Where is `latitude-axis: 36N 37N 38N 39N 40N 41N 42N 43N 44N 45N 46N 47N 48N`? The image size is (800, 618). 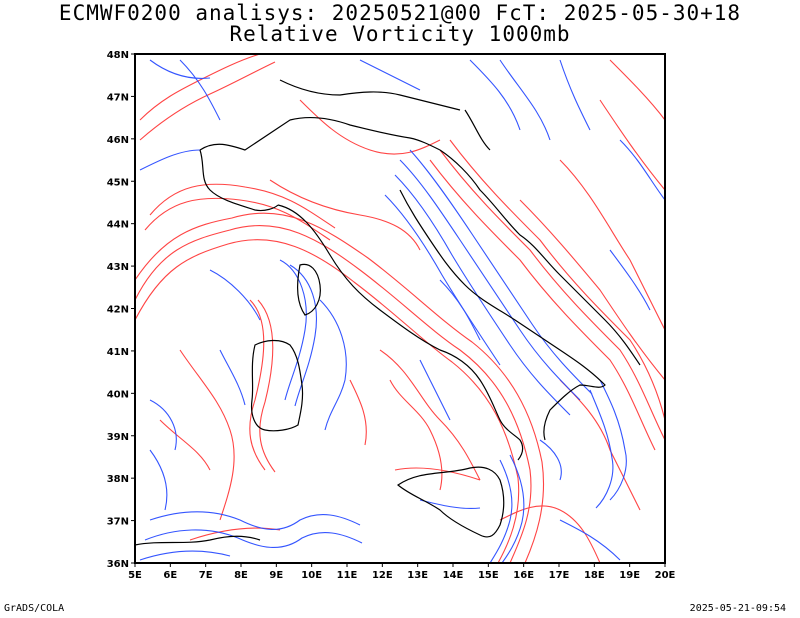
latitude-axis: 36N 37N 38N 39N 40N 41N 42N 43N 44N 45N 46N 47N 48N is located at coordinates (121, 310).